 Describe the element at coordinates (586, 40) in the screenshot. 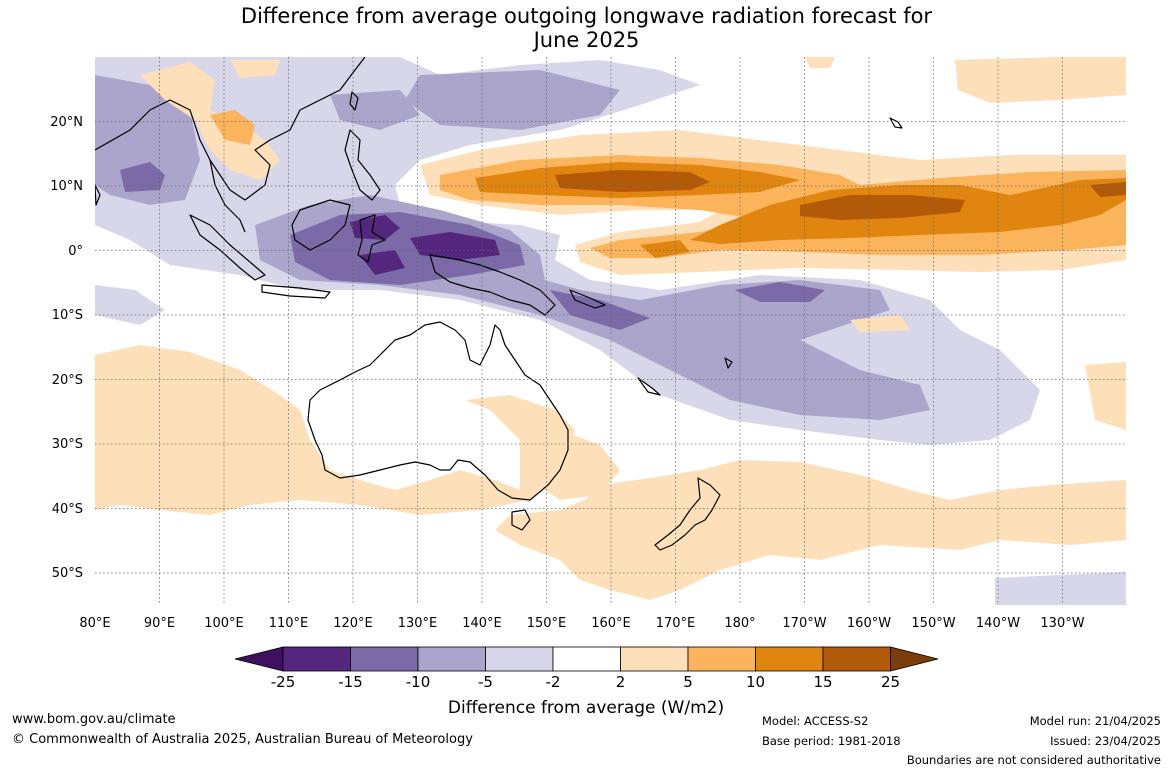

I see `title-line-2: June 2025` at that location.